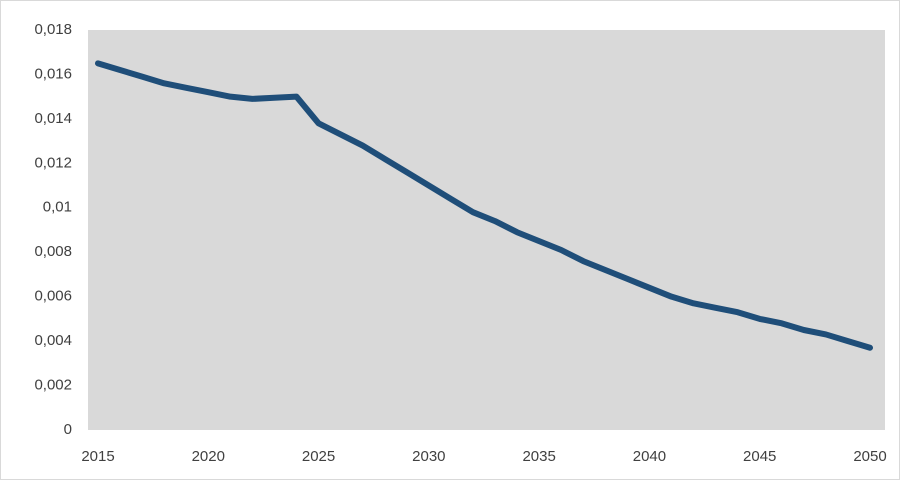  I want to click on y-tick-label: 0,014, so click(53, 118).